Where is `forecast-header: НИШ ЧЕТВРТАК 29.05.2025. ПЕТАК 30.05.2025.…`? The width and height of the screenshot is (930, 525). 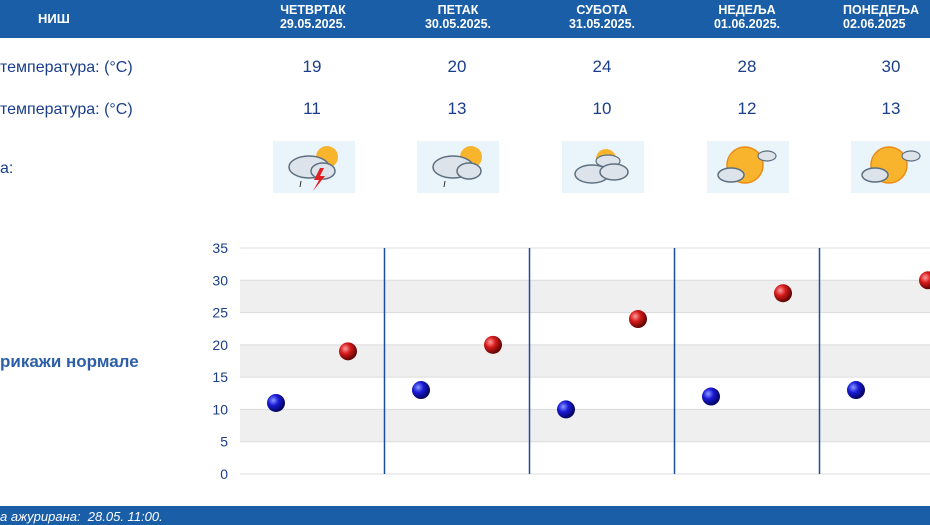
forecast-header: НИШ ЧЕТВРТАК 29.05.2025. ПЕТАК 30.05.2025.… is located at coordinates (465, 19).